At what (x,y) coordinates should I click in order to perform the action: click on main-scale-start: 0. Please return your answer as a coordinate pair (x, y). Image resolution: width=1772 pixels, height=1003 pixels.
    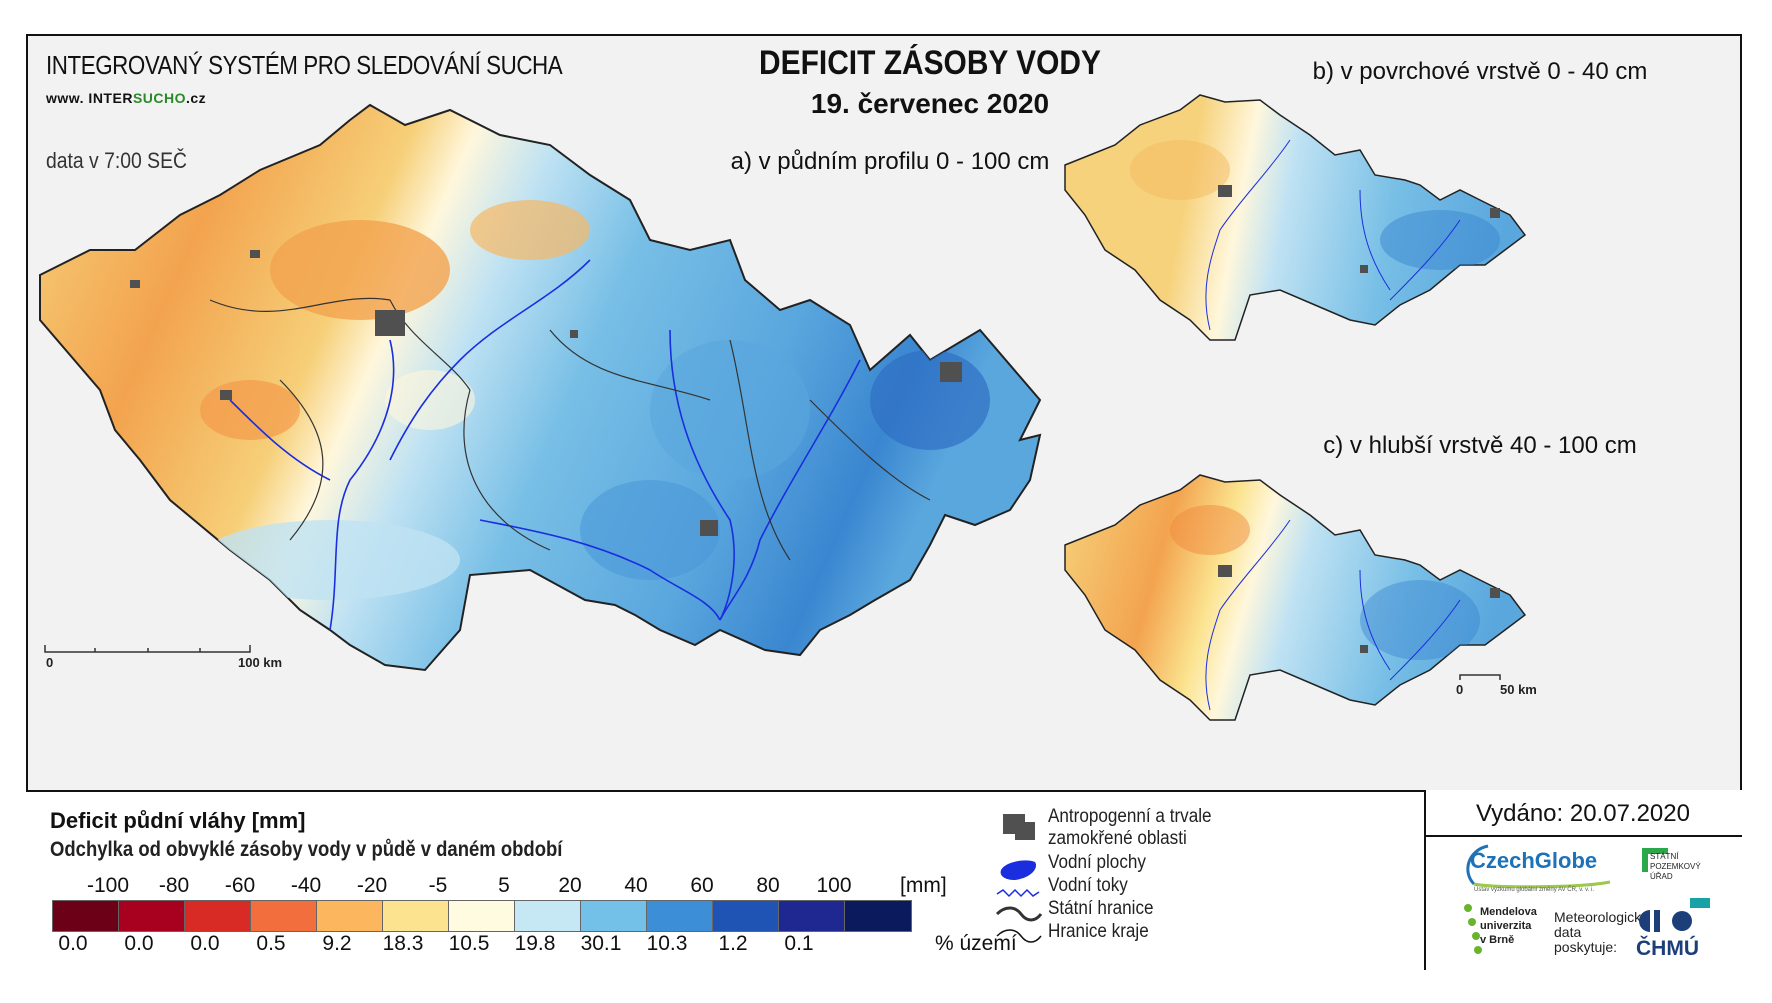
    Looking at the image, I should click on (50, 662).